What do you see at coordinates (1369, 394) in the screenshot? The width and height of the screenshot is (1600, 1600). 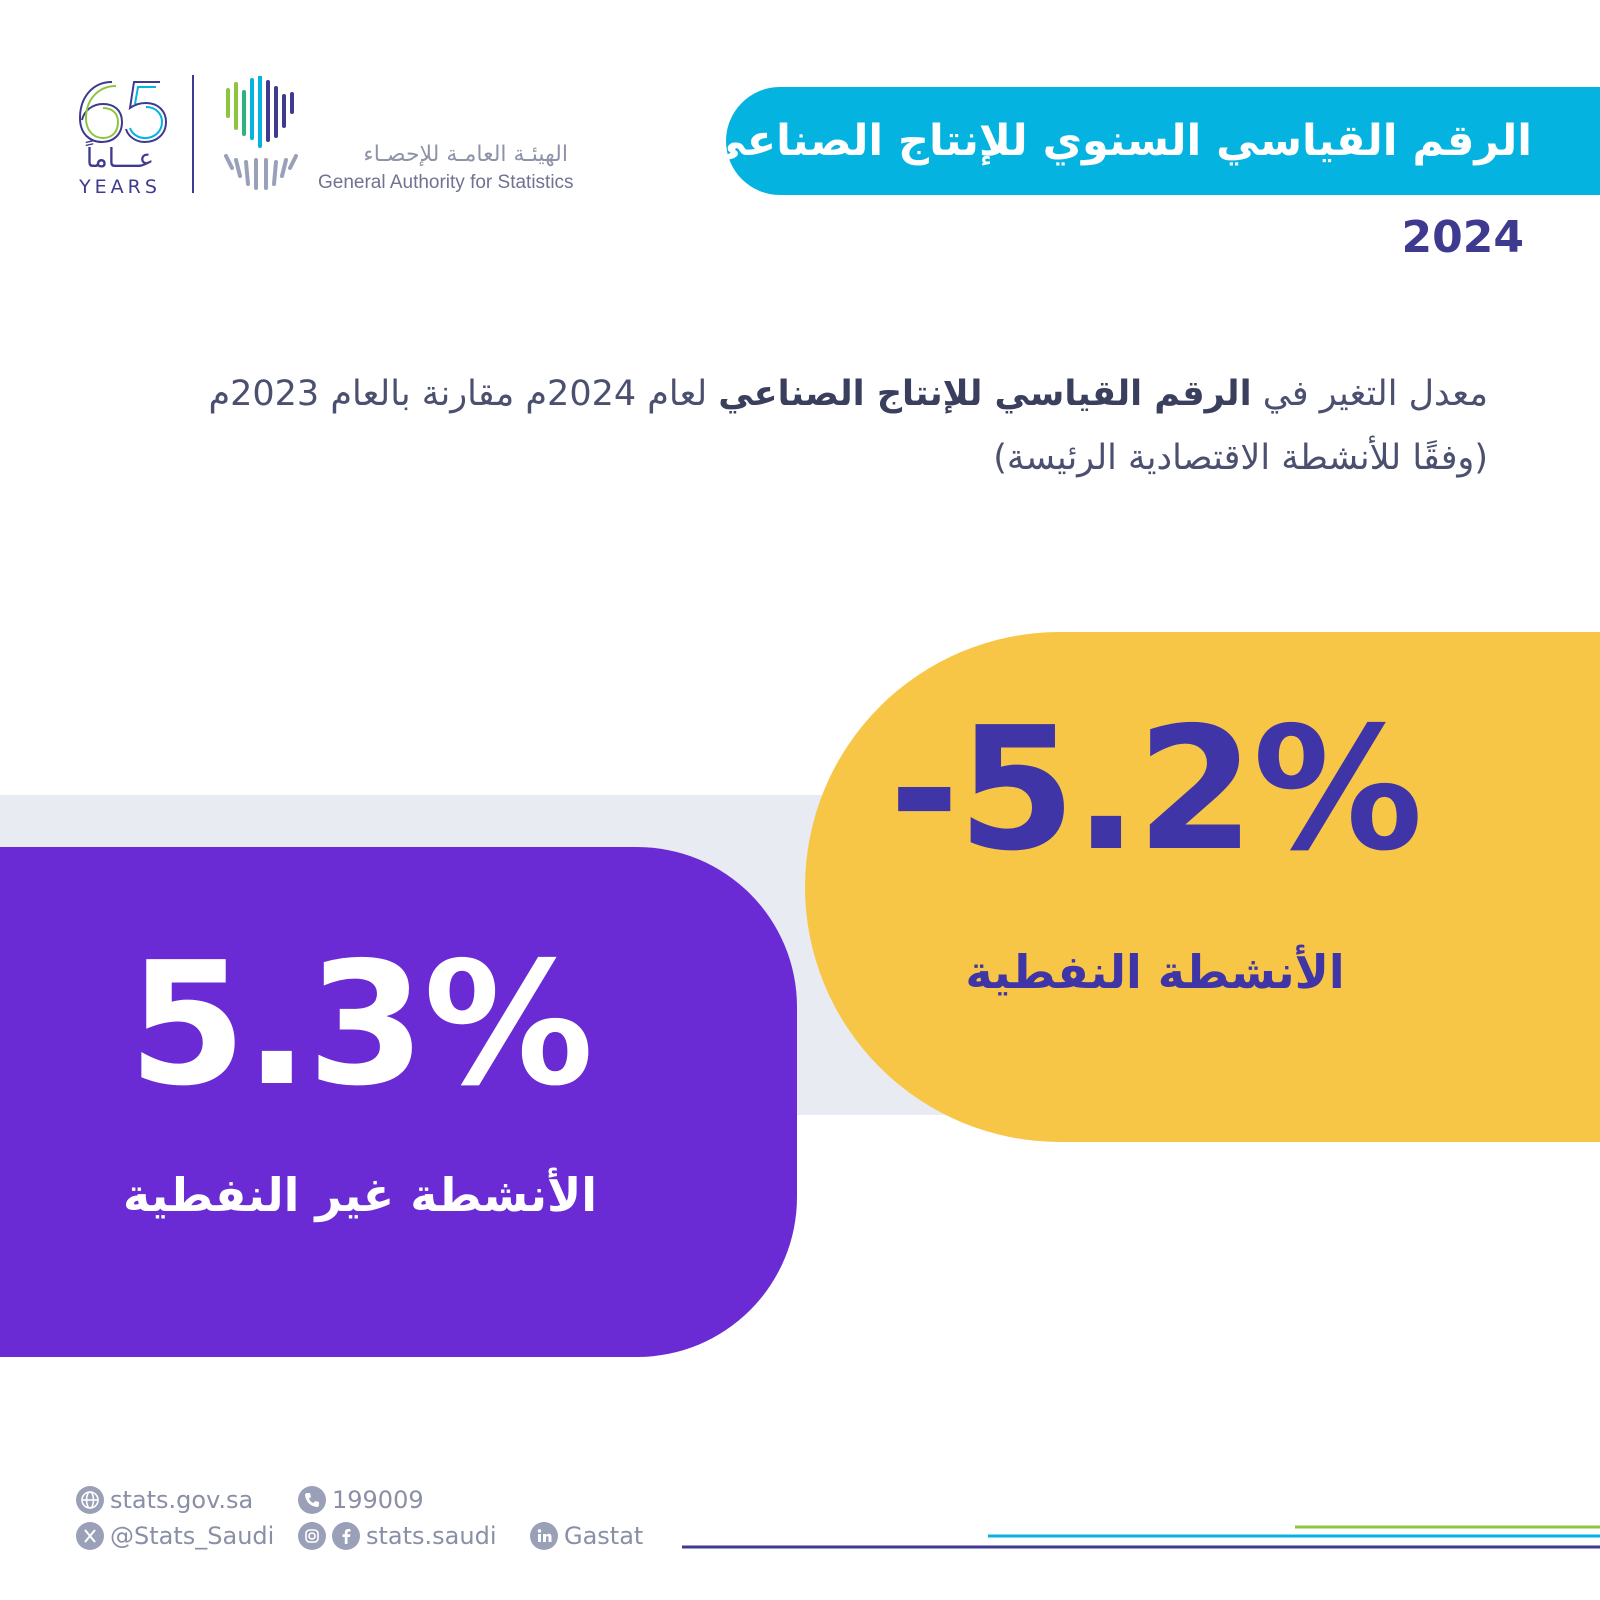 I see `subtitle-prefix: معدل التغير في` at bounding box center [1369, 394].